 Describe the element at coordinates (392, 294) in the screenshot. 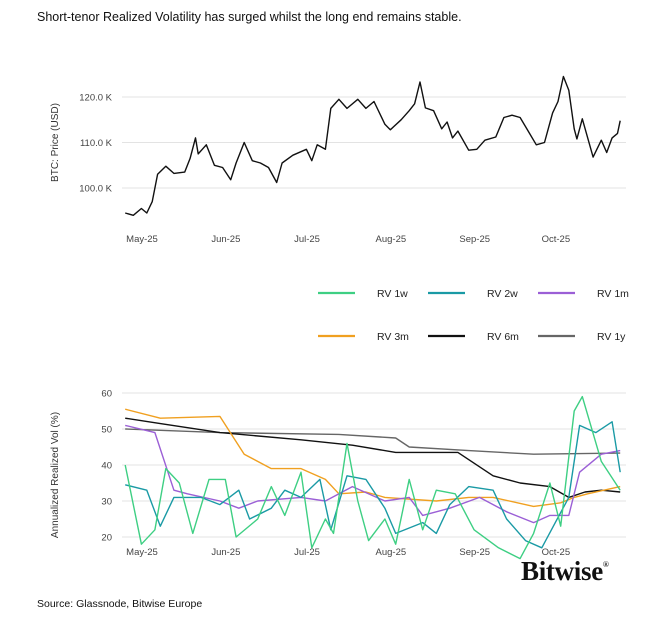

I see `legend-label: RV 1w` at that location.